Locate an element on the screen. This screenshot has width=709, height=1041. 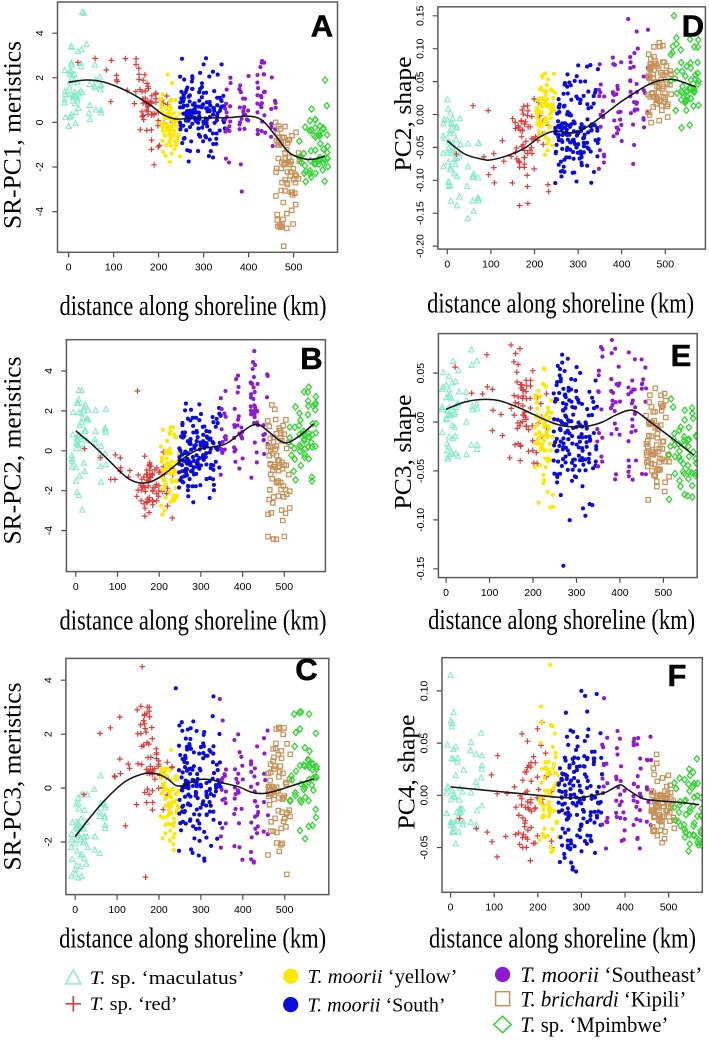
svg-text: E is located at coordinates (681, 355).